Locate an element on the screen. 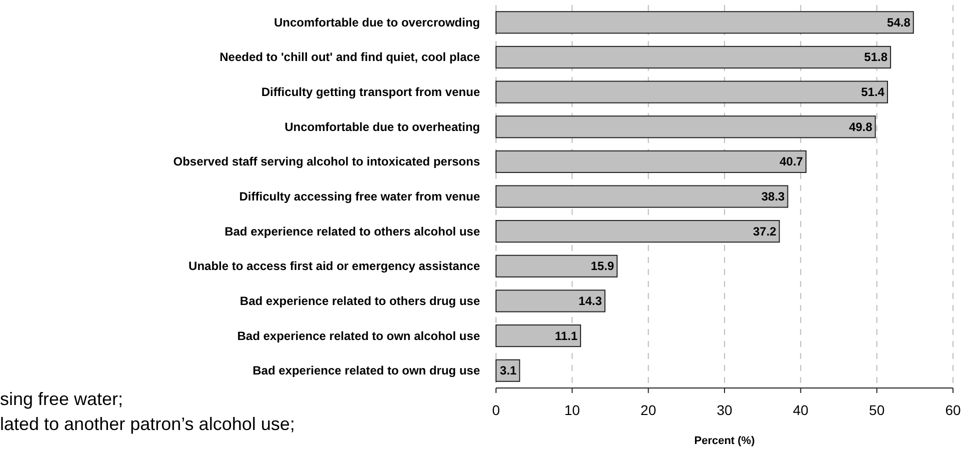 The height and width of the screenshot is (453, 977). x-tick-label: 50 is located at coordinates (877, 410).